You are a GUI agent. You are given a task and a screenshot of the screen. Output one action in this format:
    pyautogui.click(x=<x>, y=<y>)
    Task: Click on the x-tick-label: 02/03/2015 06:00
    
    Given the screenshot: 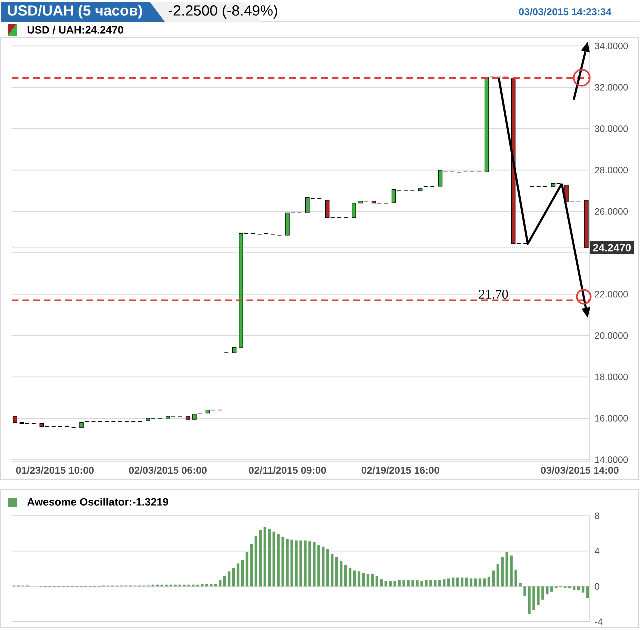 What is the action you would take?
    pyautogui.click(x=168, y=470)
    